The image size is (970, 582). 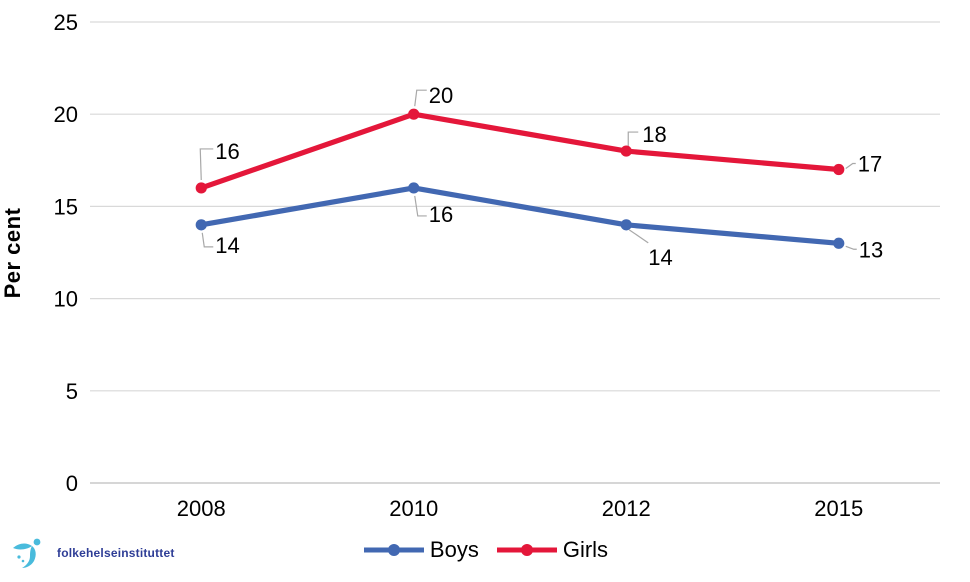 I want to click on logo: folkehelseinstituttet, so click(x=92, y=553).